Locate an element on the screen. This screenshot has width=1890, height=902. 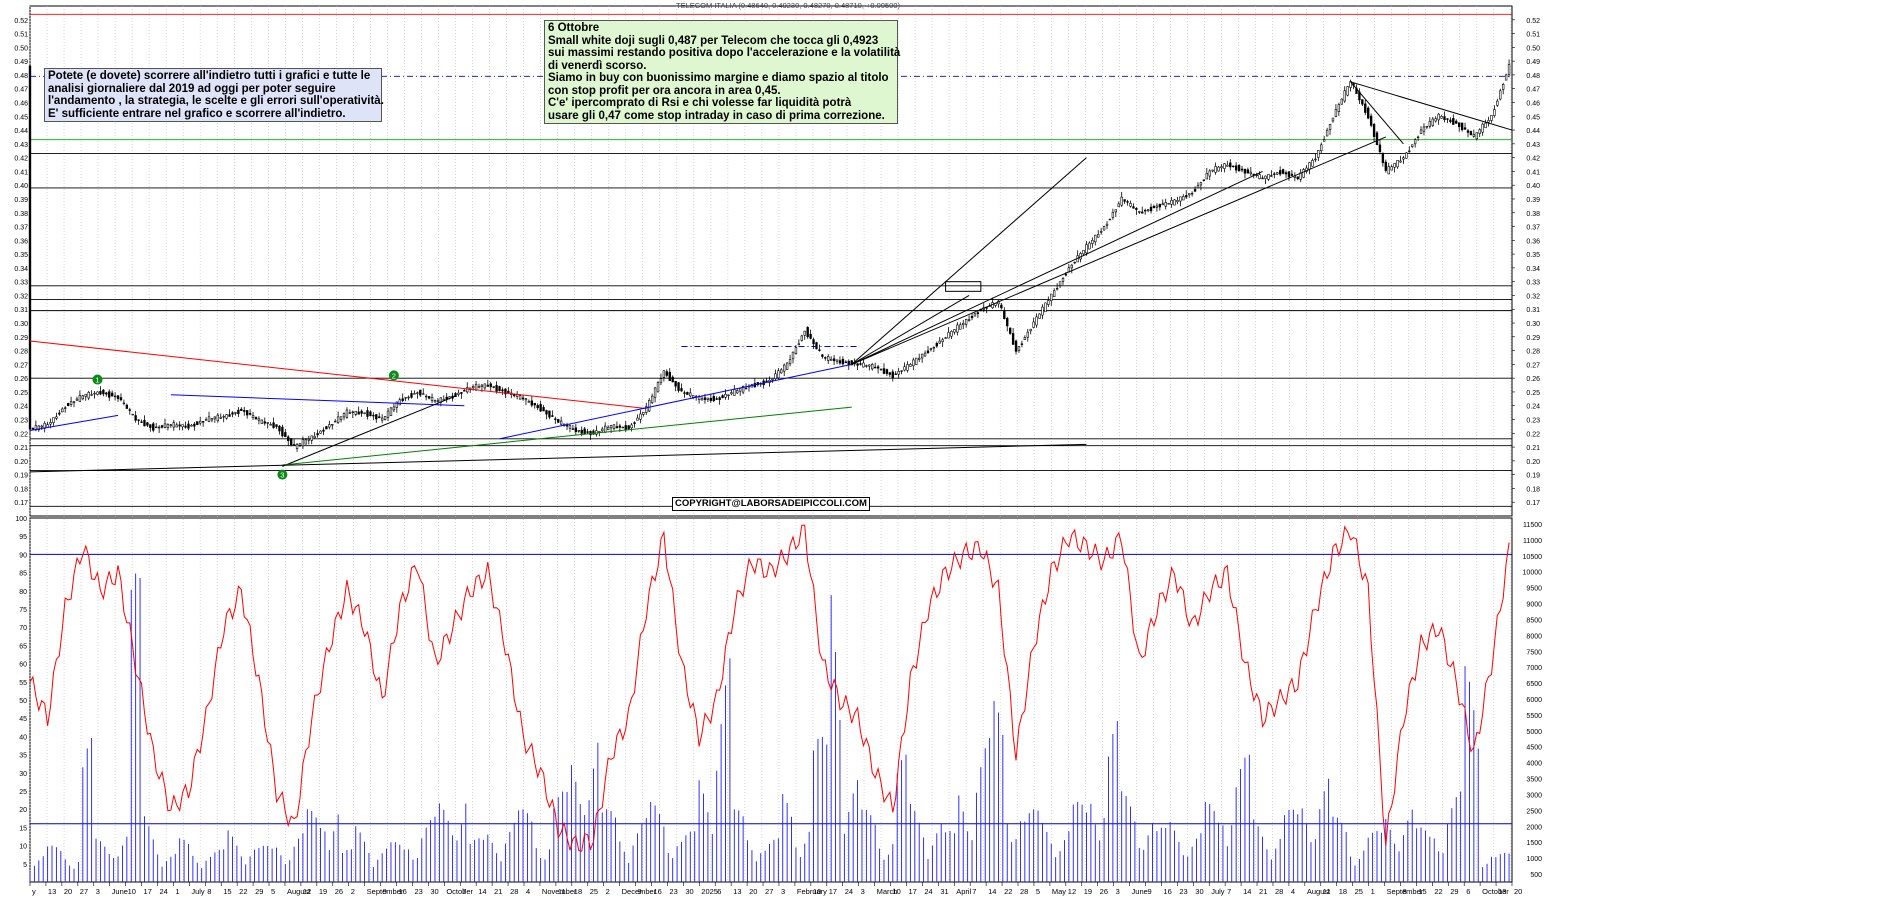
wave-marker-label: 2 is located at coordinates (394, 375).